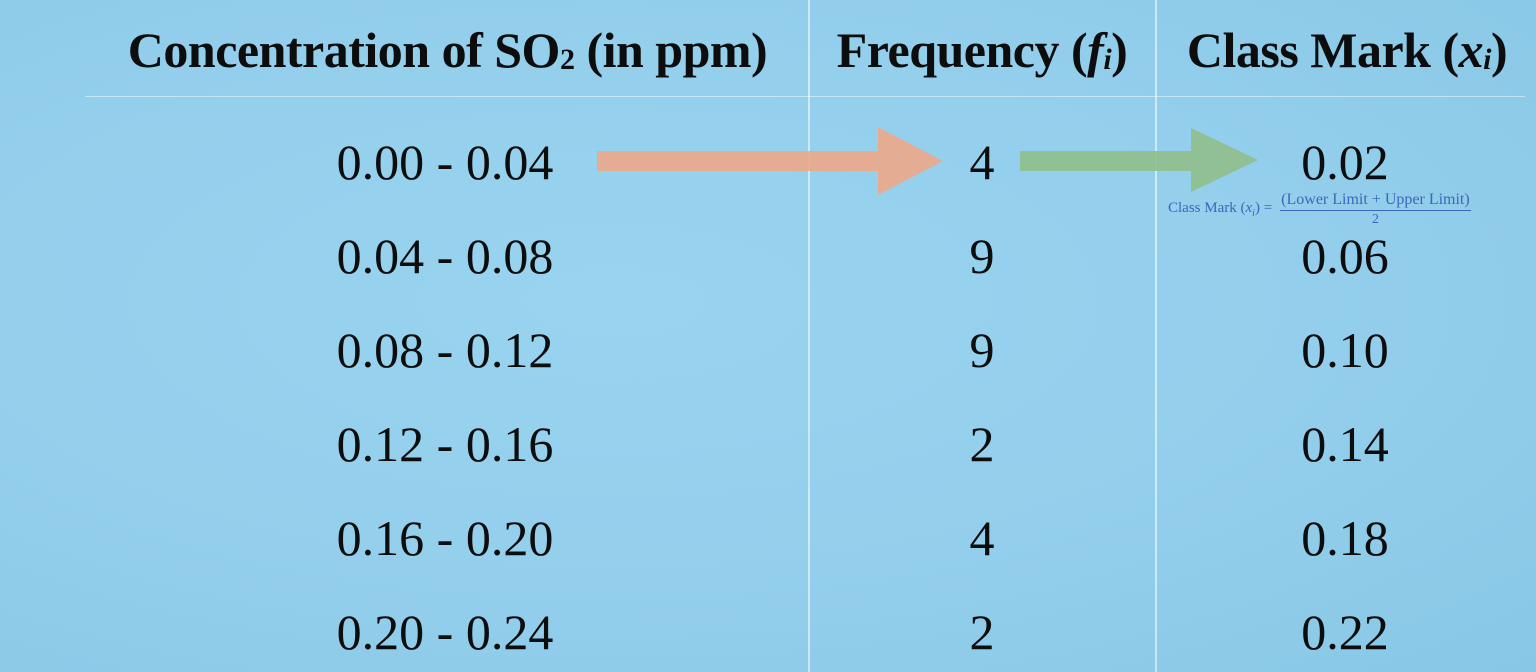  What do you see at coordinates (445, 256) in the screenshot?
I see `interval-cell: 0.04 - 0.08` at bounding box center [445, 256].